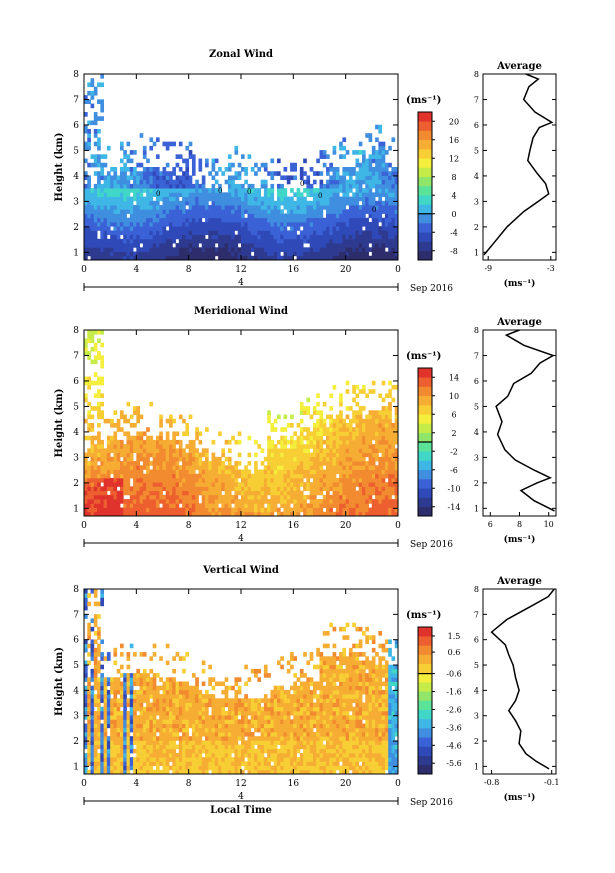  Describe the element at coordinates (76, 177) in the screenshot. I see `y-tick-label: 4` at that location.